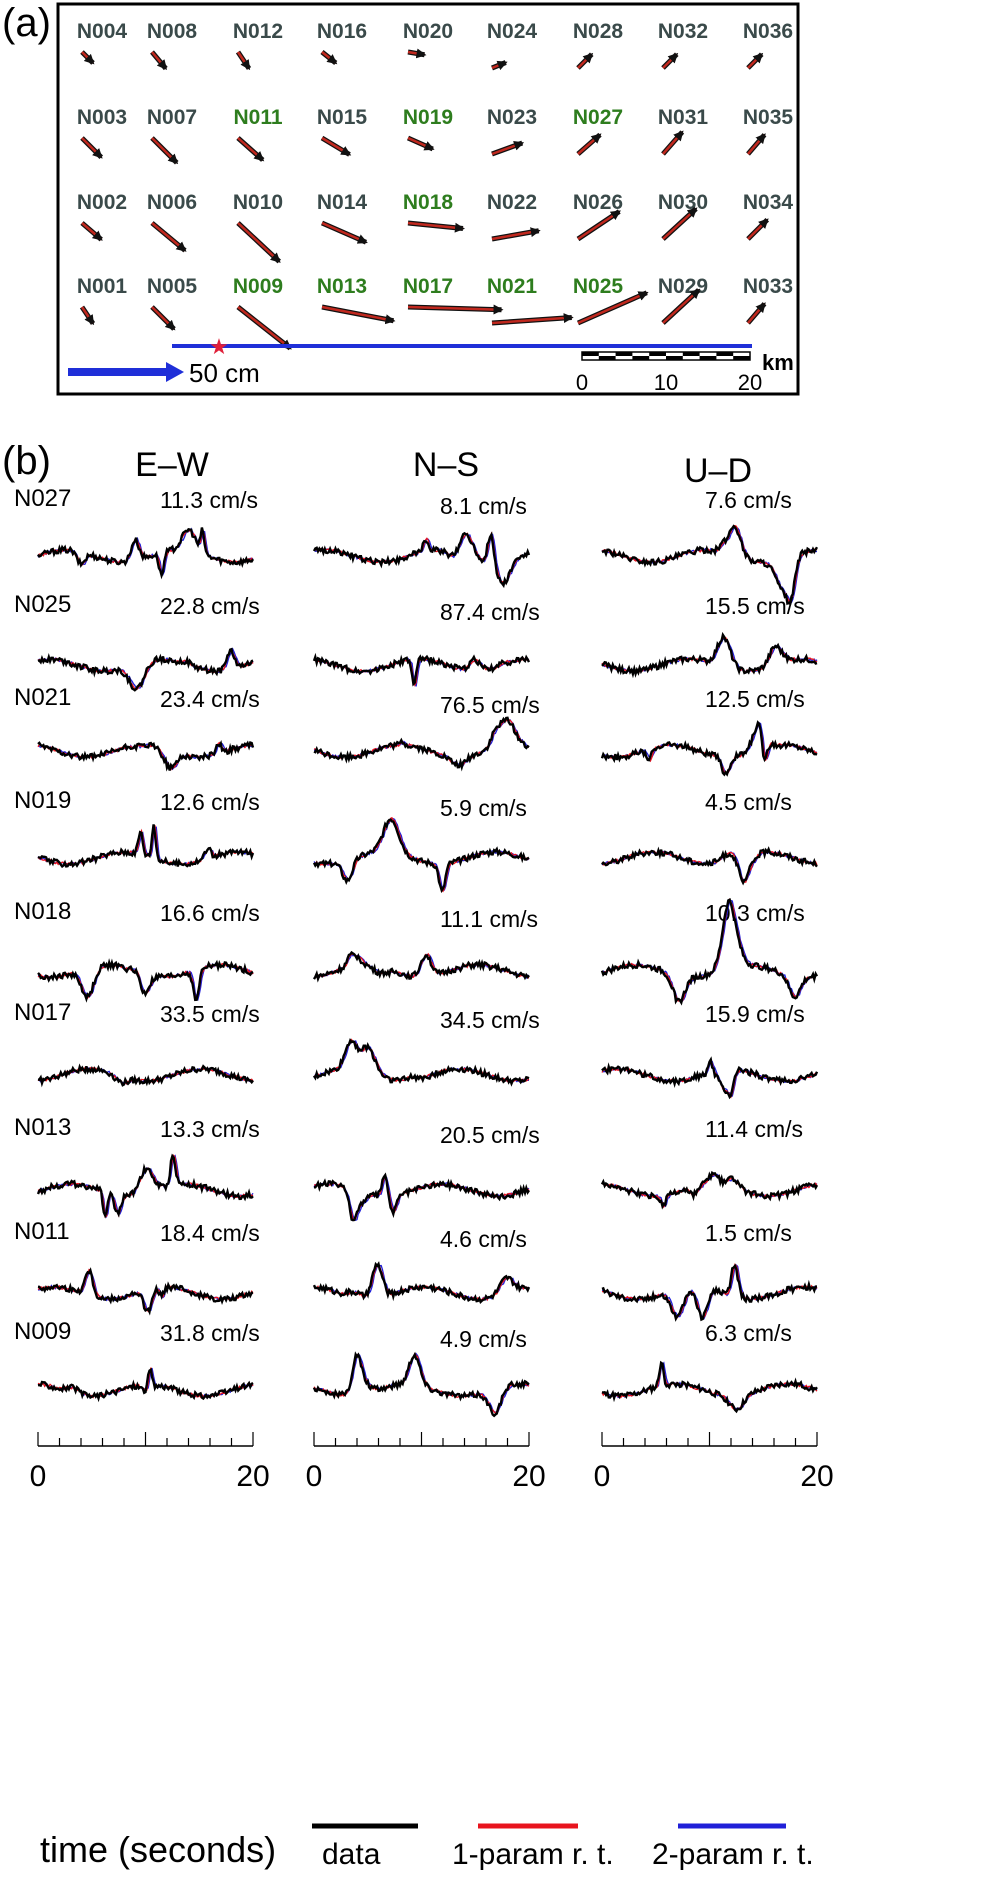 This screenshot has width=1000, height=1888. What do you see at coordinates (102, 31) in the screenshot?
I see `station-label: N004` at bounding box center [102, 31].